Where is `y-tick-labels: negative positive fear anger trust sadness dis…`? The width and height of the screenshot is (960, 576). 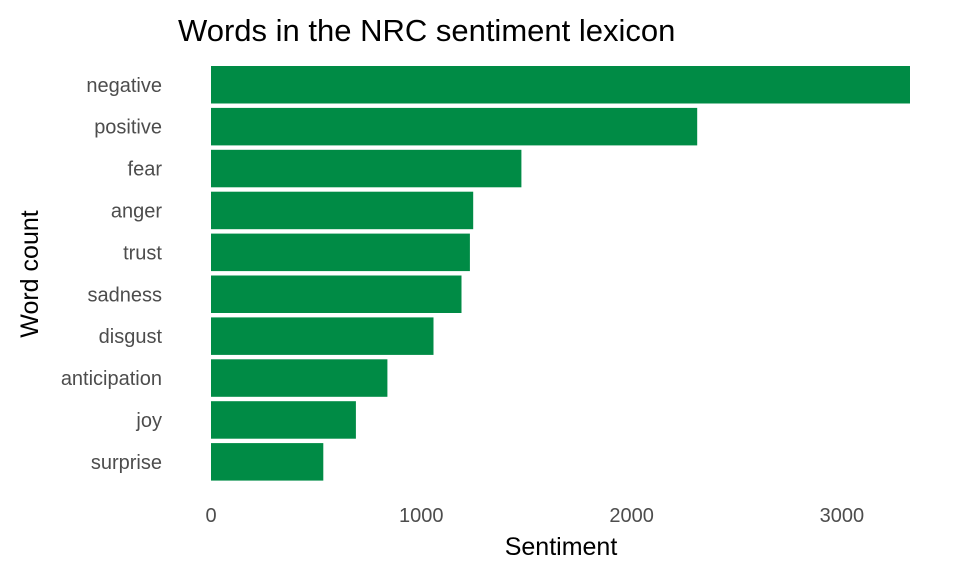
y-tick-labels: negative positive fear anger trust sadness dis… is located at coordinates (112, 274).